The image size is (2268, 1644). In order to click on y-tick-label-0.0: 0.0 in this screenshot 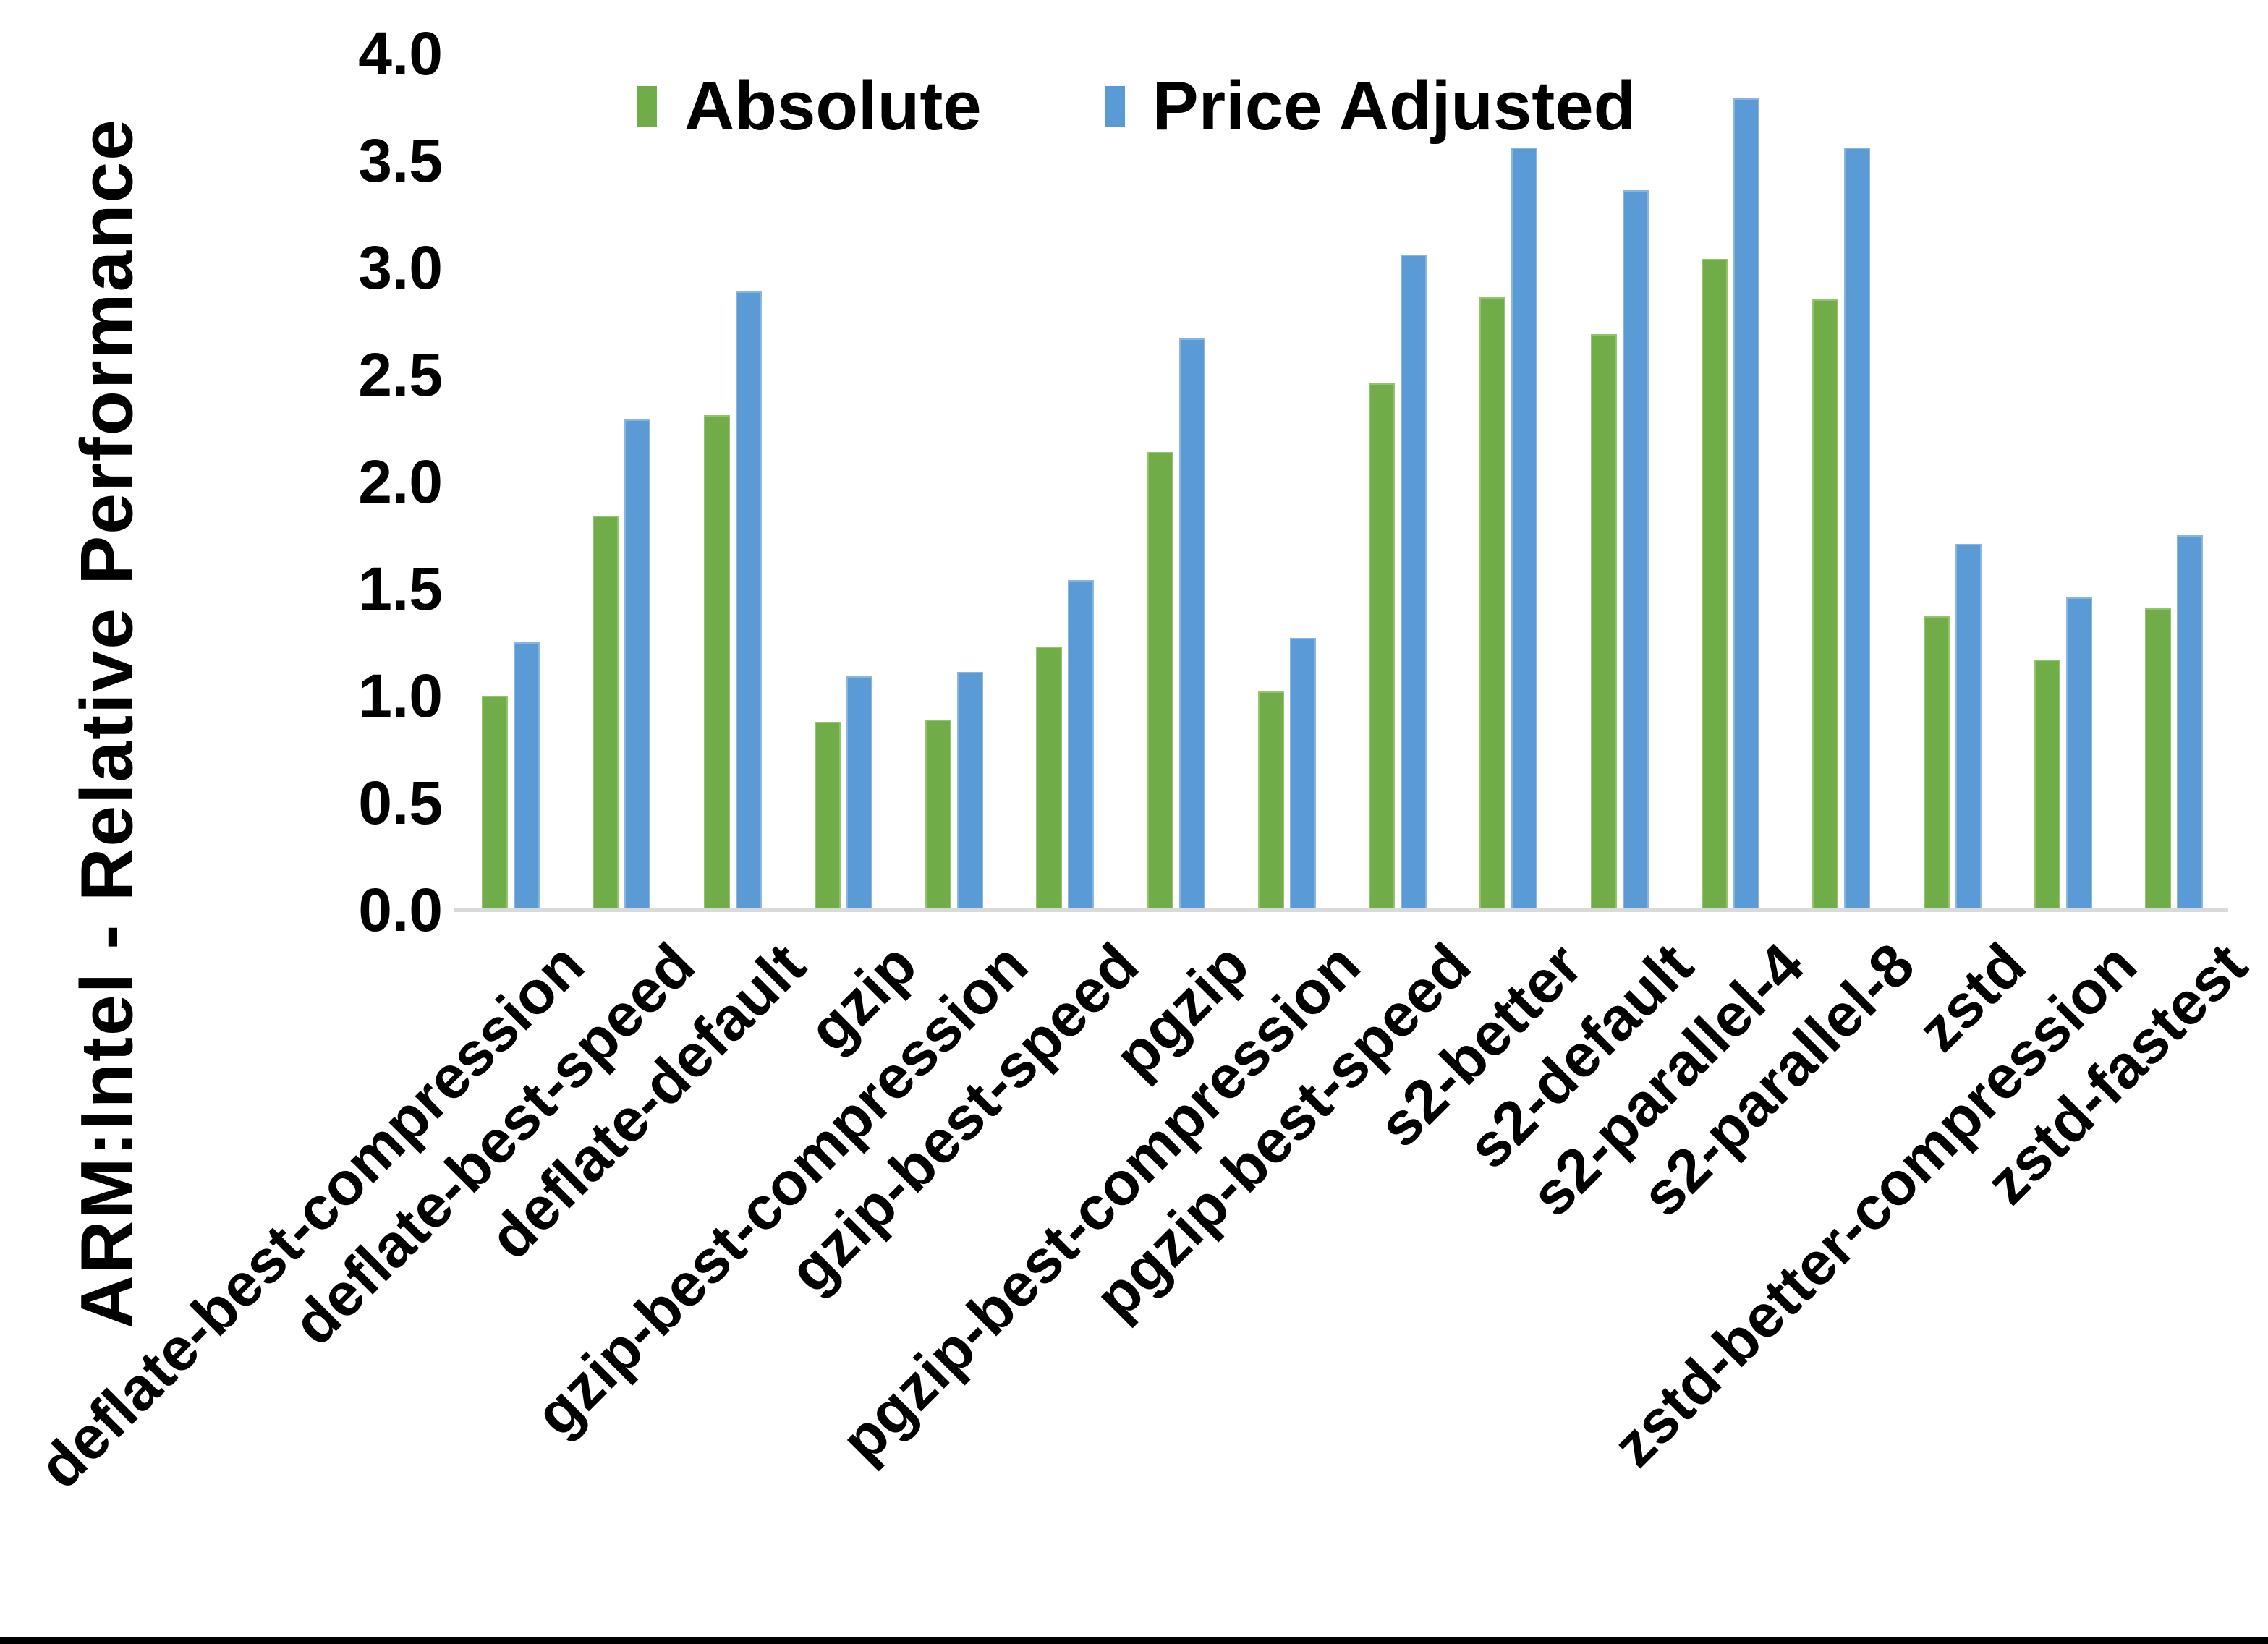, I will do `click(400, 910)`.